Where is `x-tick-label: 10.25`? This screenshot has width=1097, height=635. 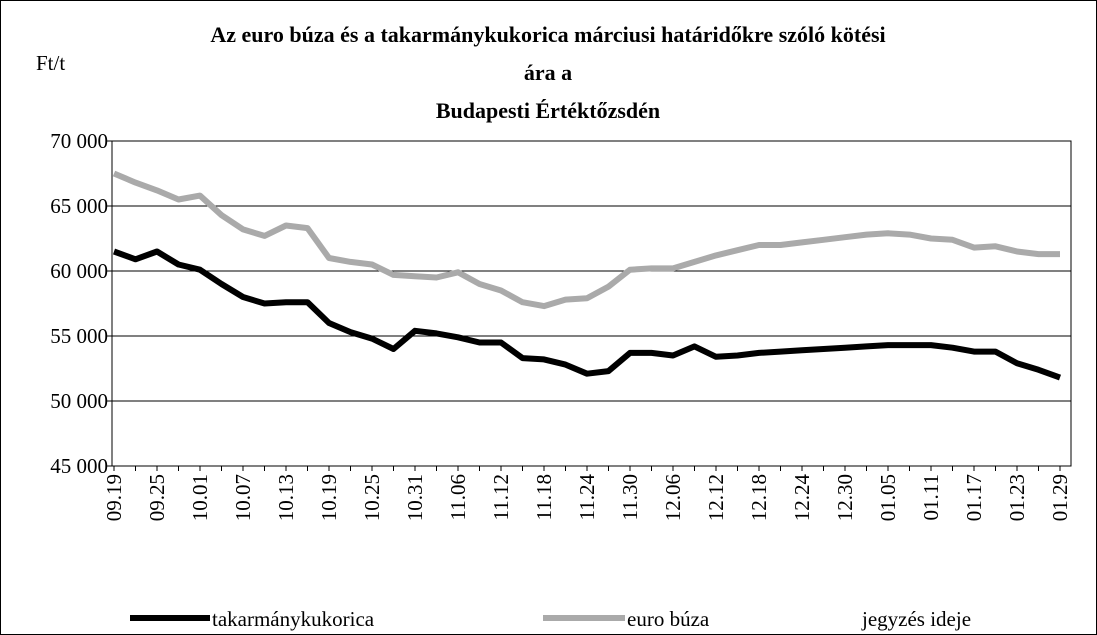 x-tick-label: 10.25 is located at coordinates (372, 497).